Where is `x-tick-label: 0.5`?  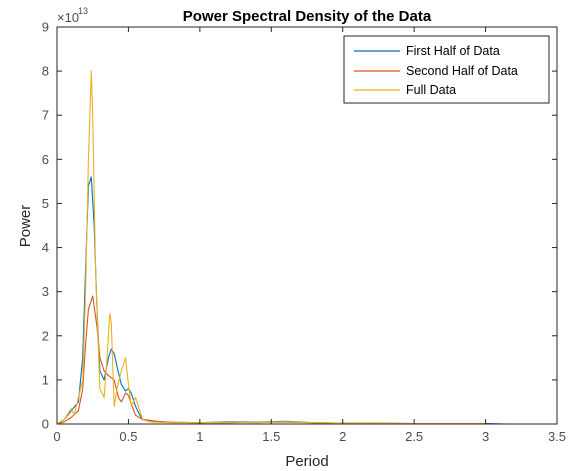 x-tick-label: 0.5 is located at coordinates (128, 436).